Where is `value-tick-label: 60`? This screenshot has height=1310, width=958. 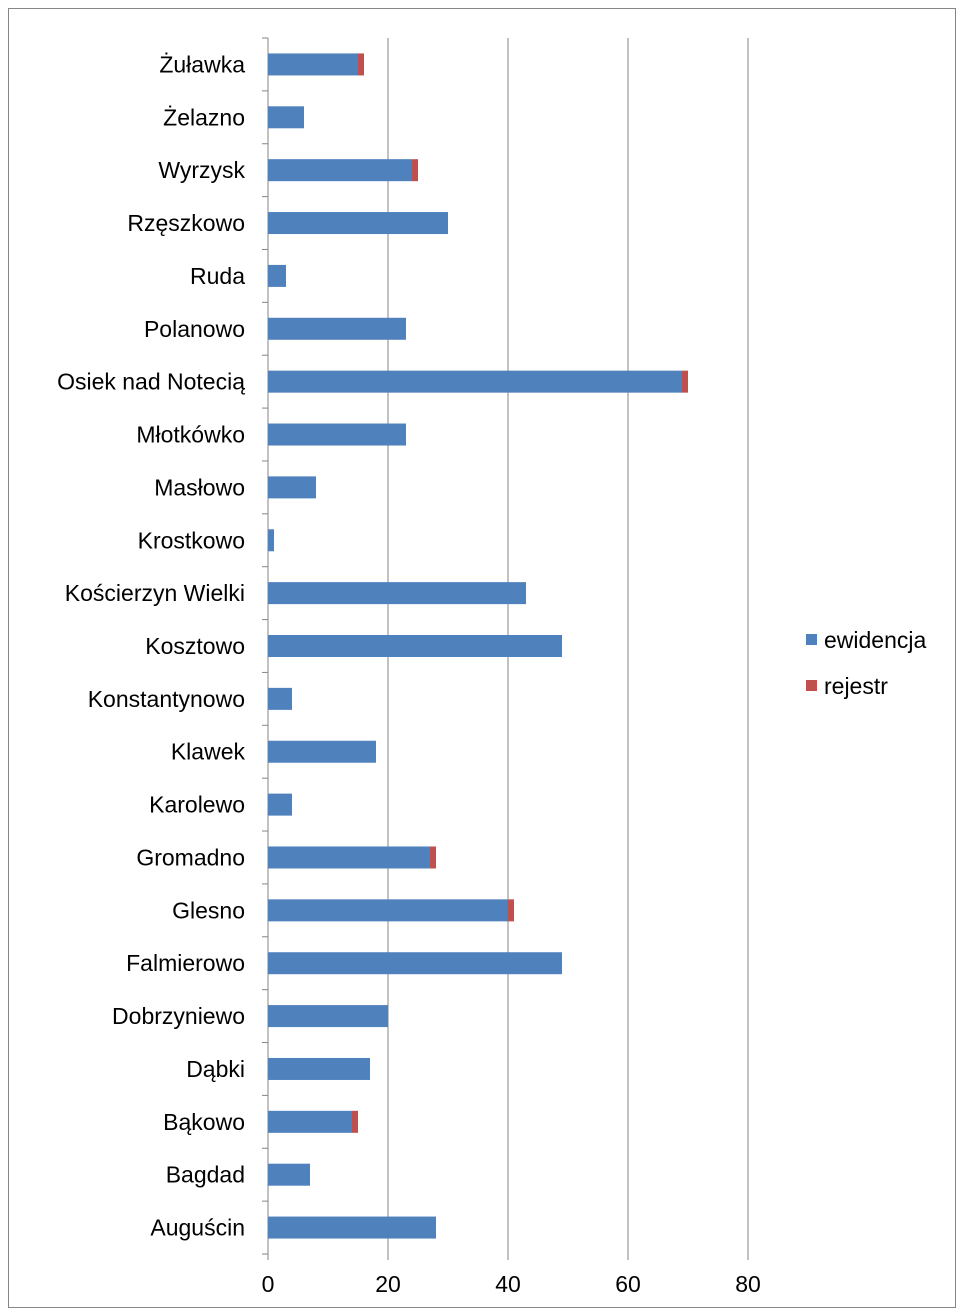 value-tick-label: 60 is located at coordinates (628, 1284).